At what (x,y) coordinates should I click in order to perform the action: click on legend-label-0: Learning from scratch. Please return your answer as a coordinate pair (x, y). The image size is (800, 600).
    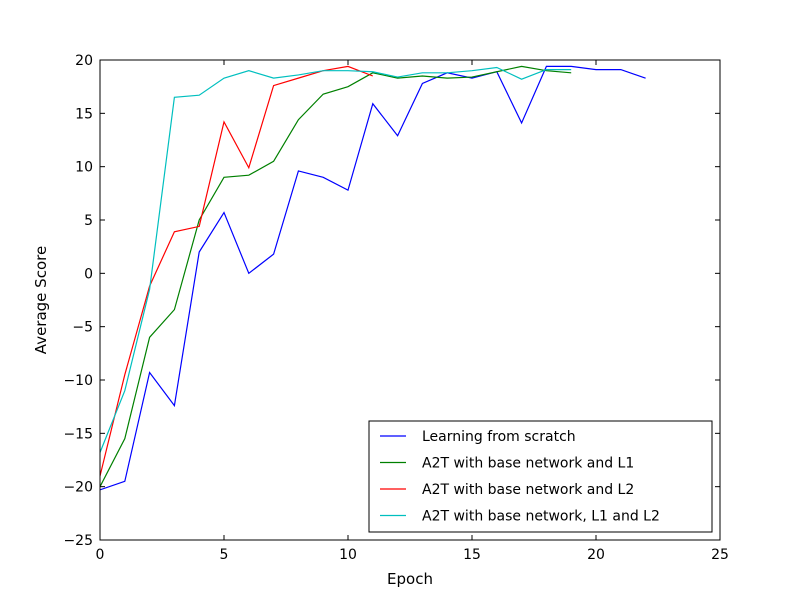
    Looking at the image, I should click on (499, 437).